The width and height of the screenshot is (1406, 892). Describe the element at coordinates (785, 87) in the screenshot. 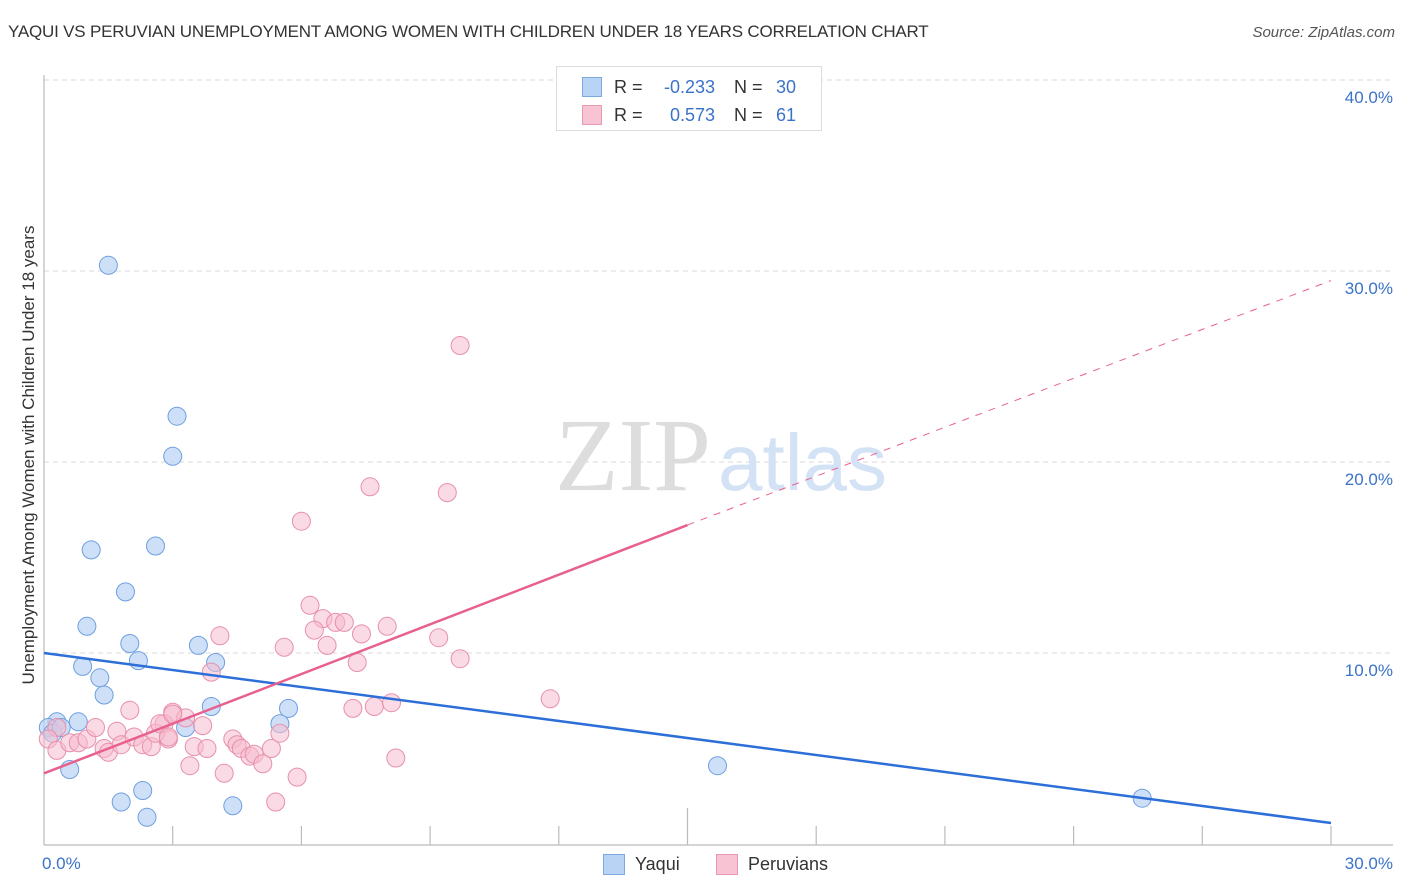

I see `n-value: 30` at that location.